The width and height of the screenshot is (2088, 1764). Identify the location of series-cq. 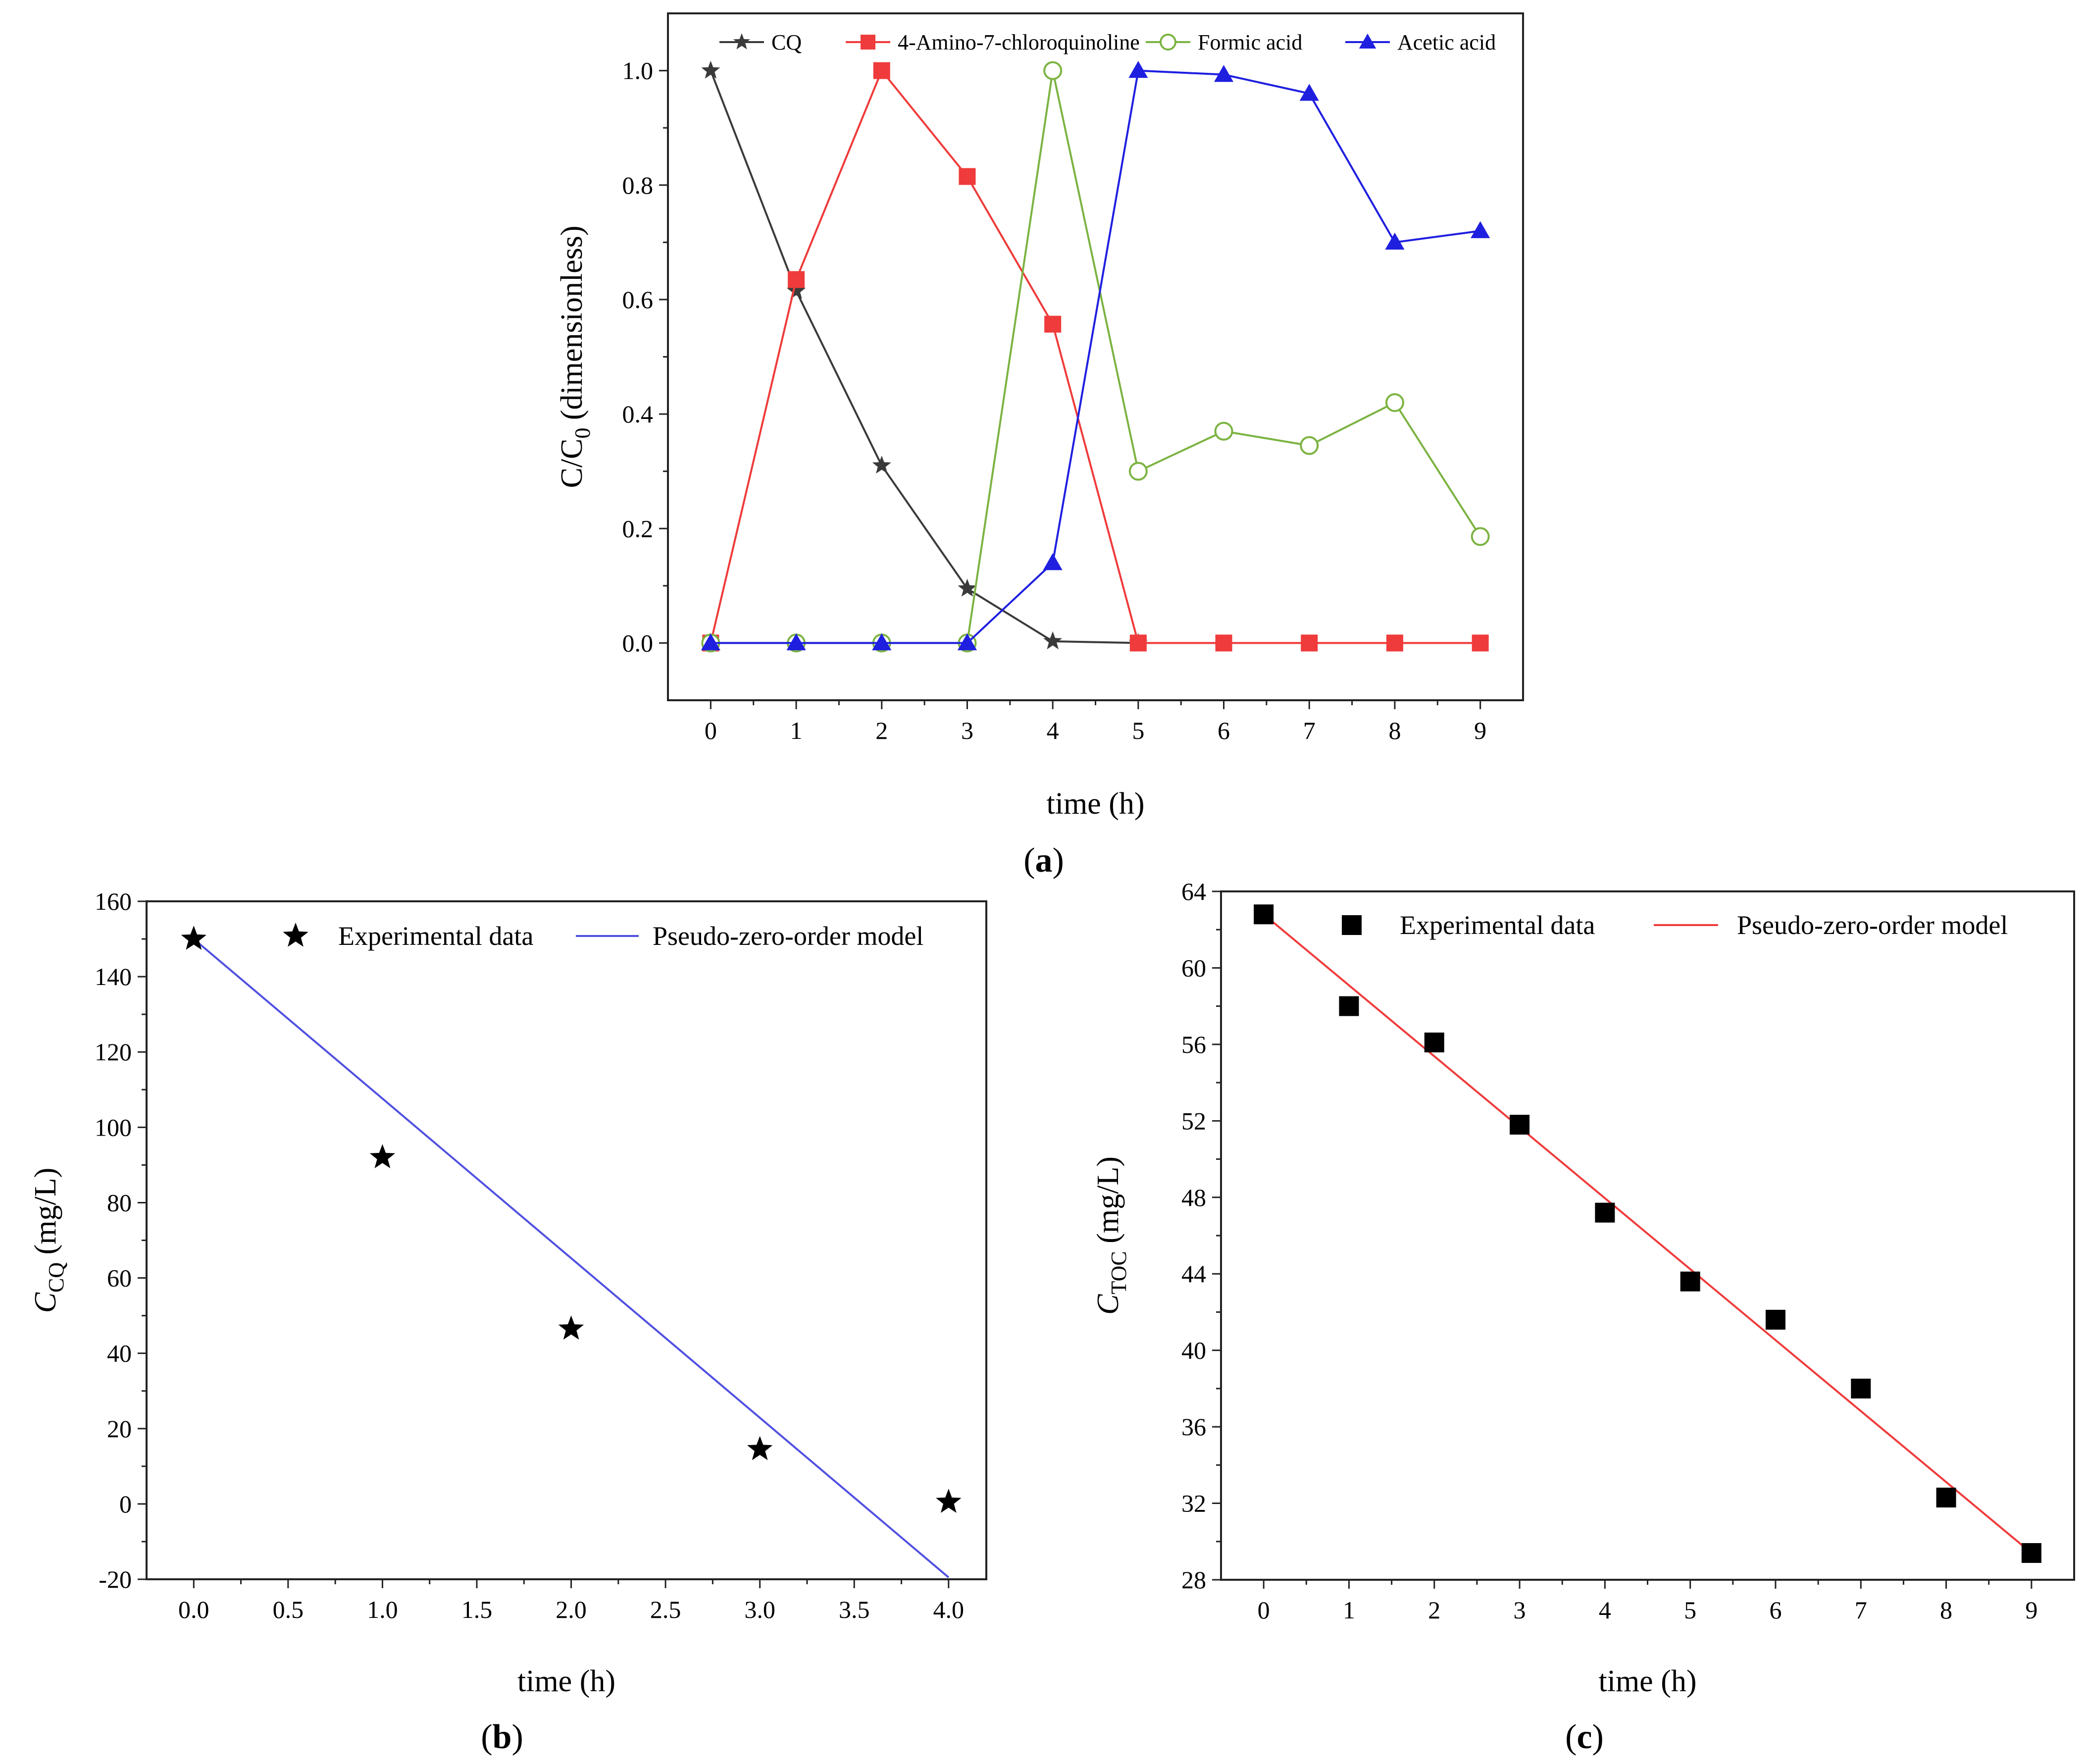
(924, 355).